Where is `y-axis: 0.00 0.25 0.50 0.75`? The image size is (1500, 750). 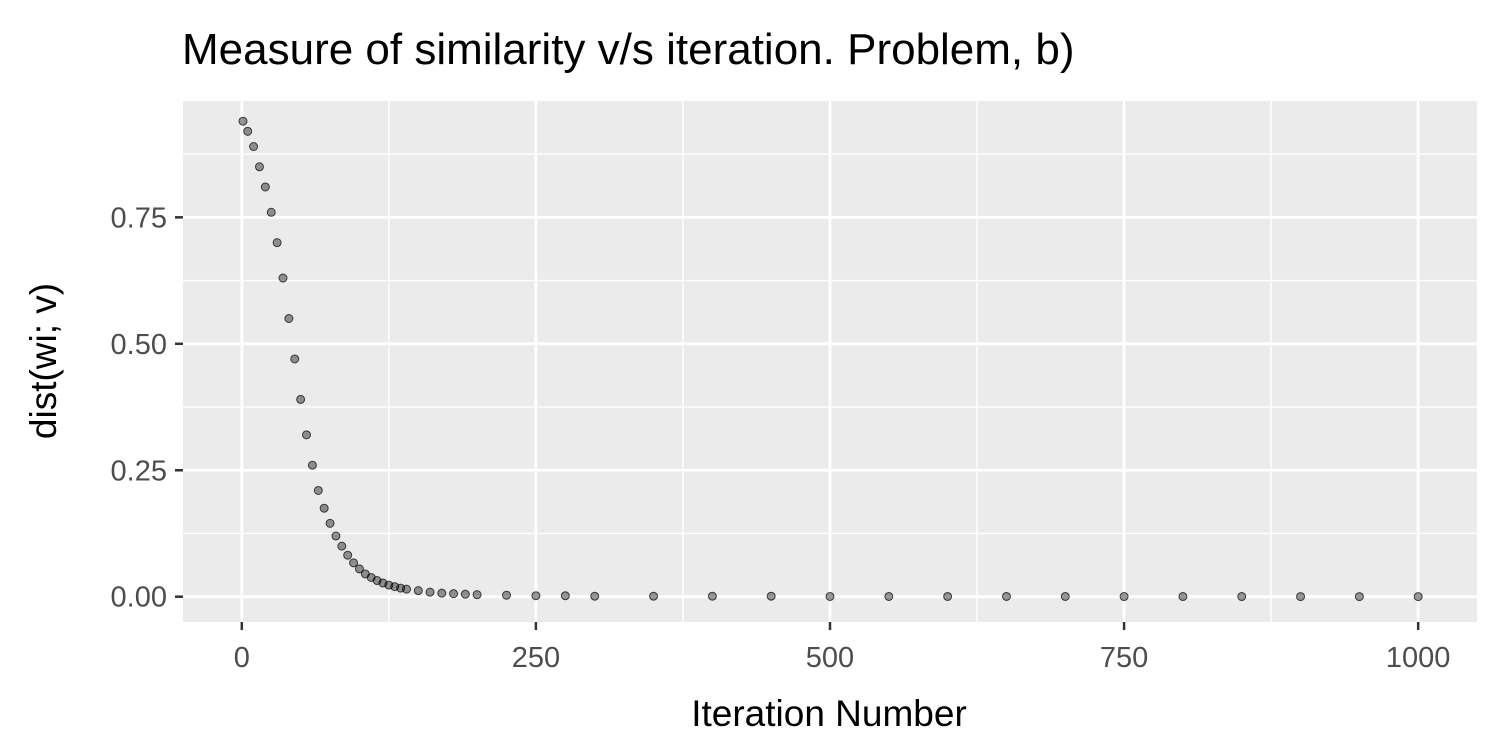 y-axis: 0.00 0.25 0.50 0.75 is located at coordinates (147, 408).